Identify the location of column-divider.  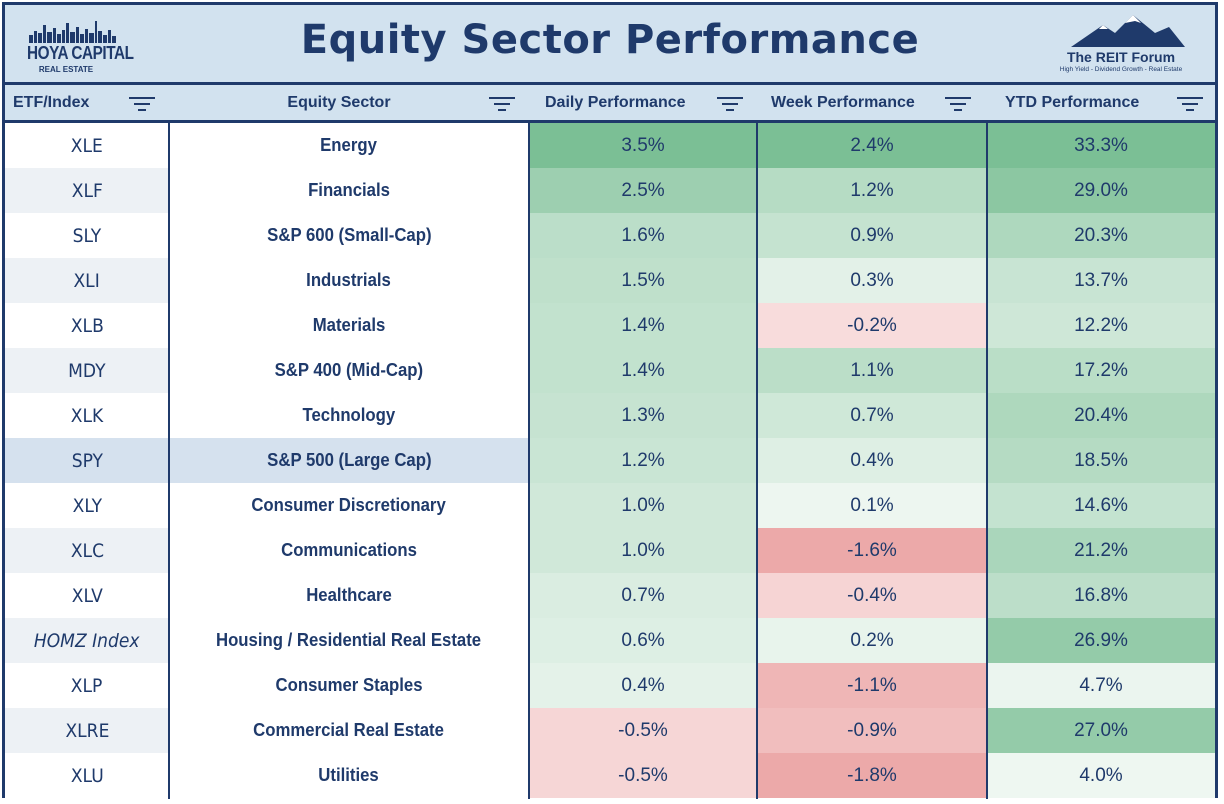
(987, 461).